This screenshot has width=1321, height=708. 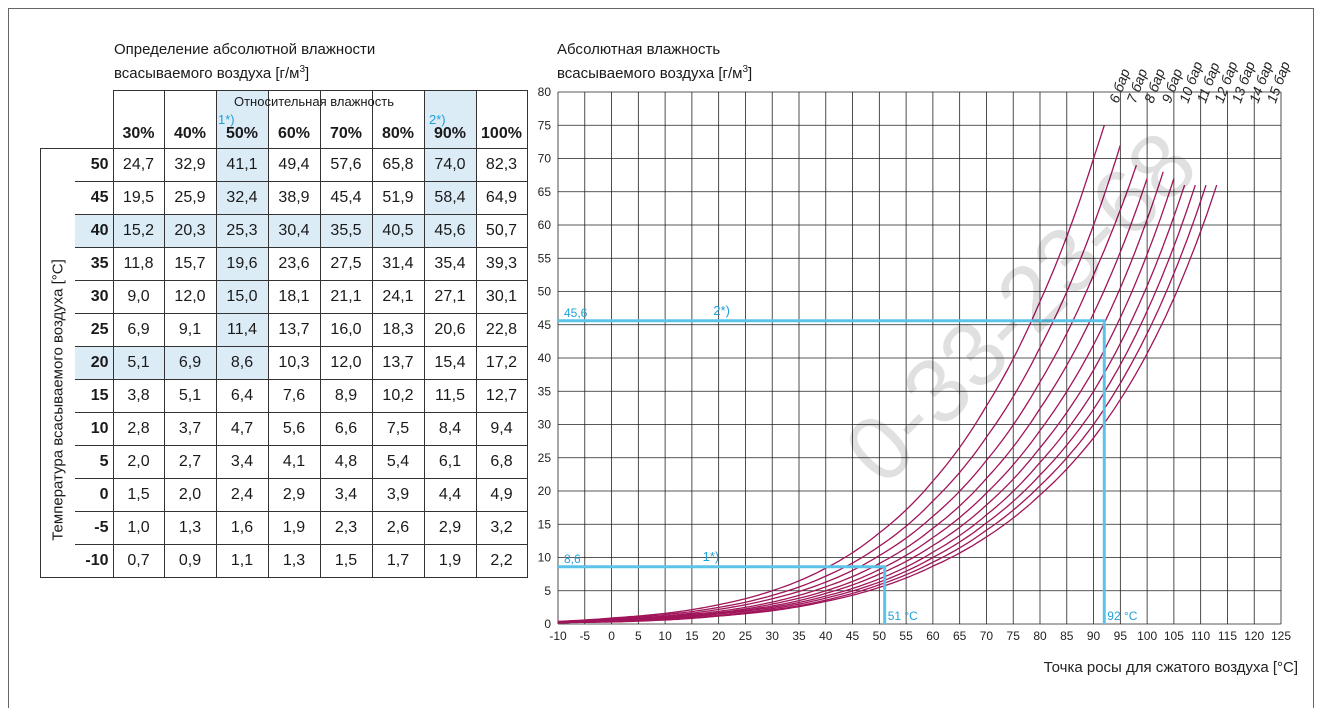 I want to click on x-tick-label: 0, so click(x=611, y=636).